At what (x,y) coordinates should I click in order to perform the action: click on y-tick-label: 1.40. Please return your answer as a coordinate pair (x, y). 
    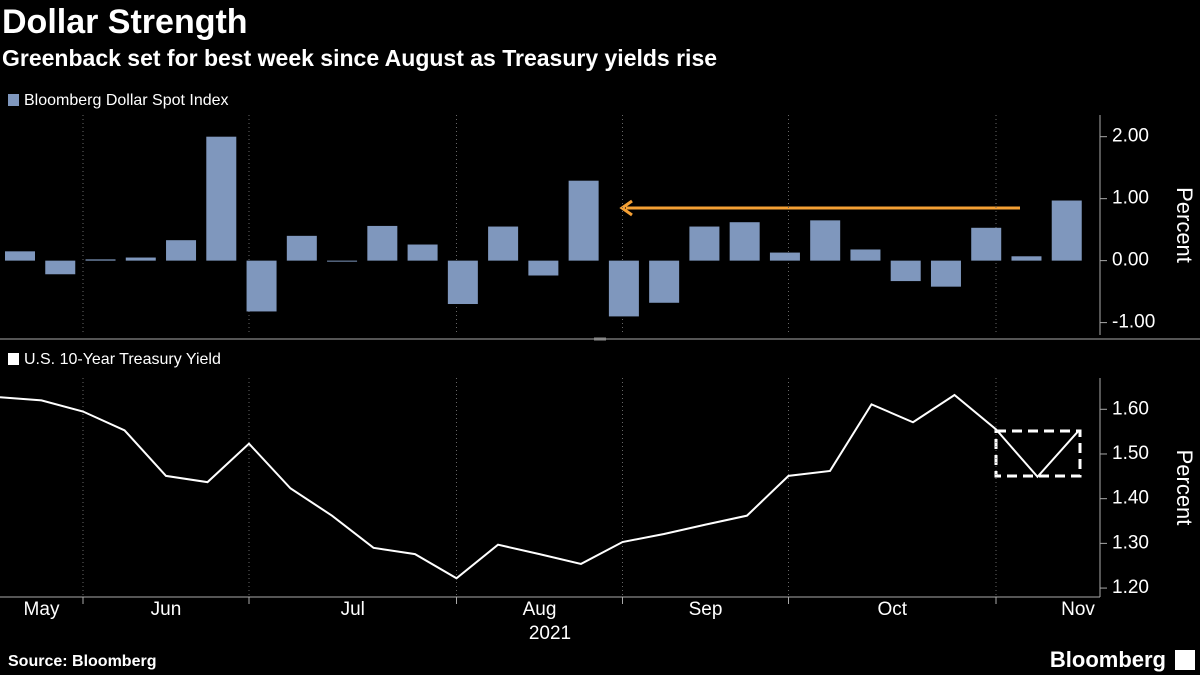
    Looking at the image, I should click on (1130, 498).